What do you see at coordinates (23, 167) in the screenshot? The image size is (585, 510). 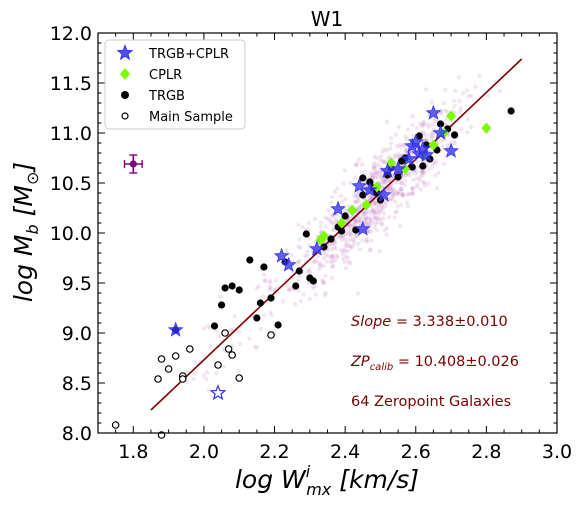 I see `y-axis-label-unit-close: ]` at bounding box center [23, 167].